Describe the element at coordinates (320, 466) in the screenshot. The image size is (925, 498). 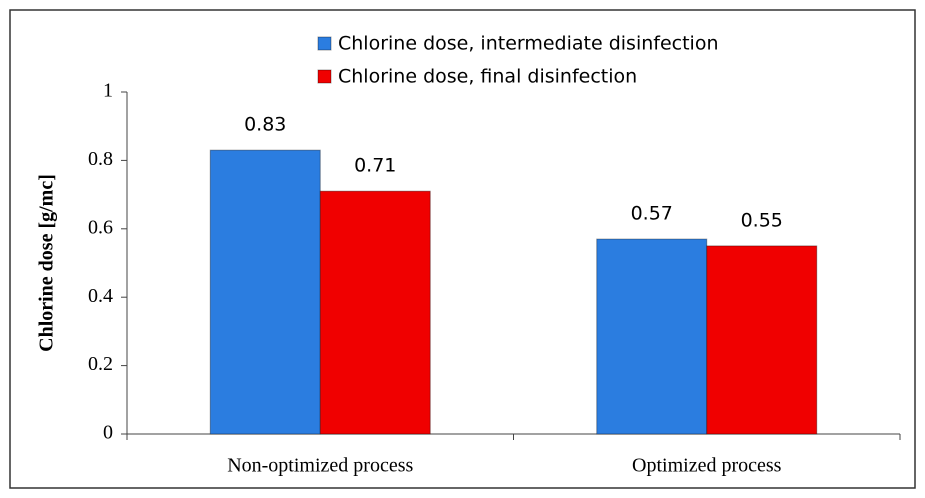
I see `x-tick-label: Non-optimized process` at that location.